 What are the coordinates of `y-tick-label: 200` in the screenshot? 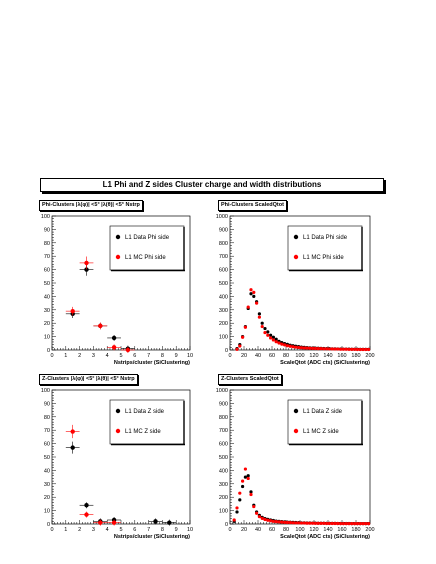 It's located at (223, 498).